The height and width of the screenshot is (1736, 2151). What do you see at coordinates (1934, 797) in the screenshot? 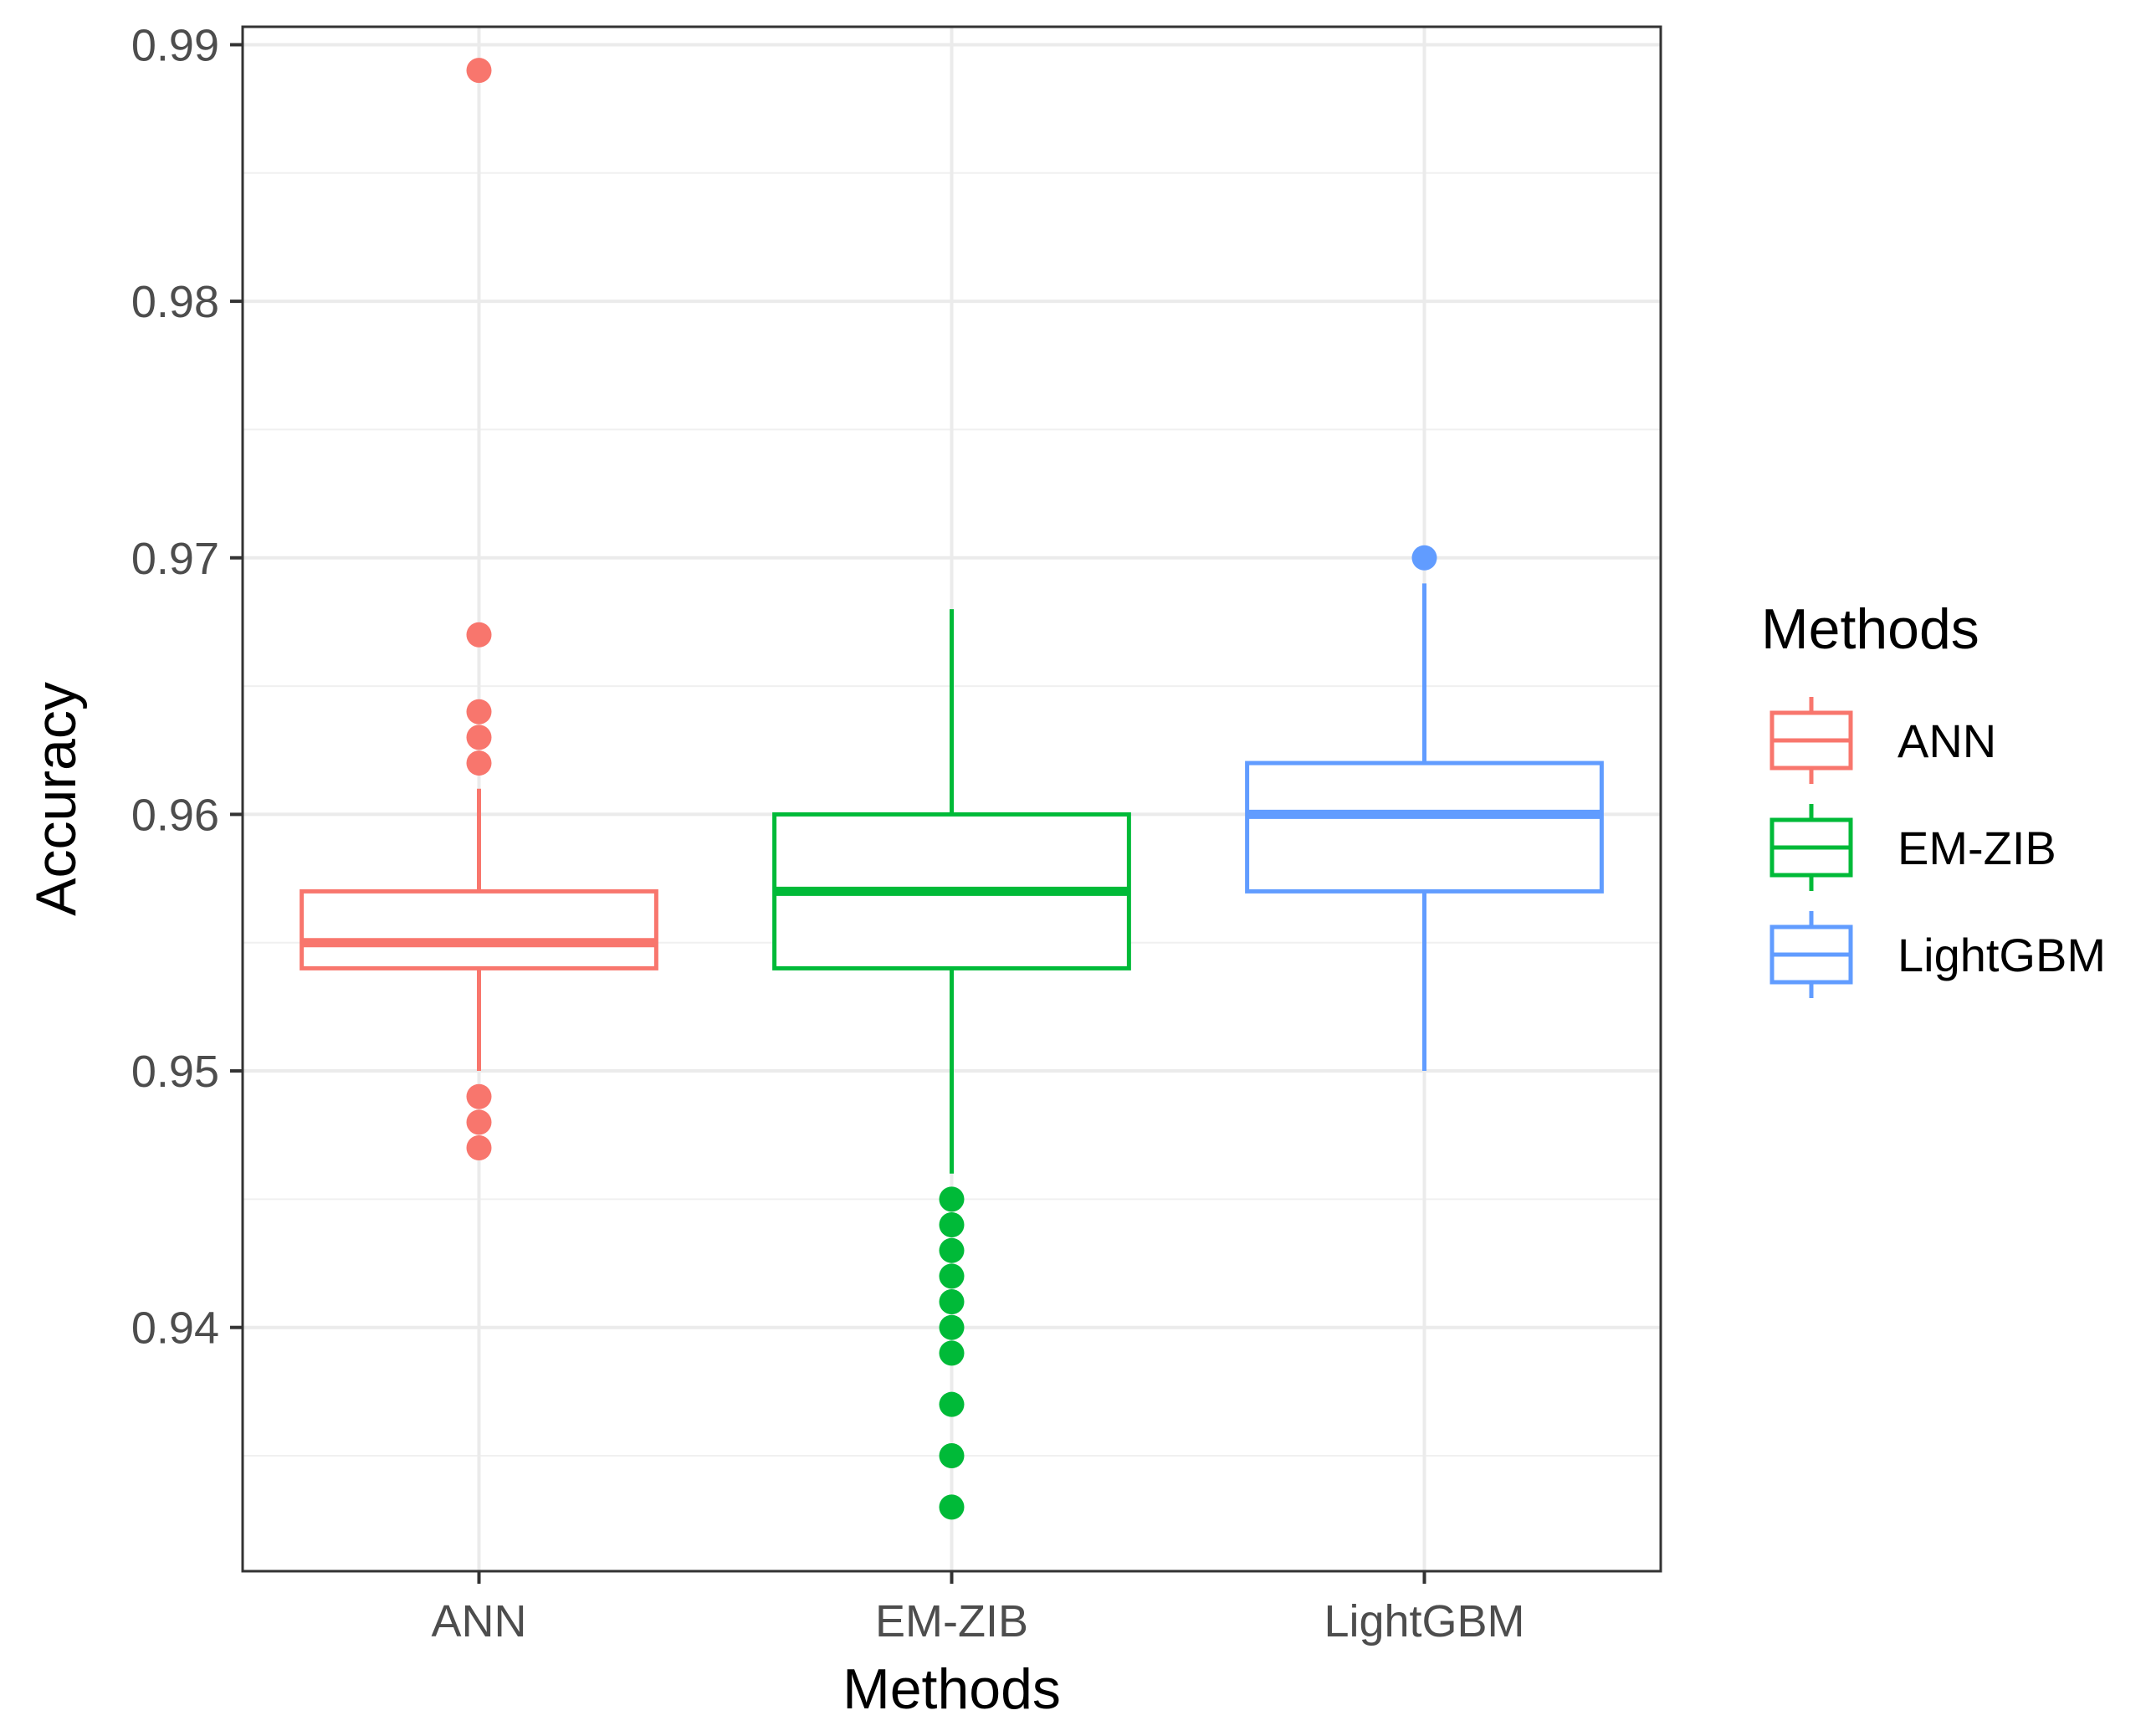
I see `legend: Methods ANN EM-ZIB LightGBM` at bounding box center [1934, 797].